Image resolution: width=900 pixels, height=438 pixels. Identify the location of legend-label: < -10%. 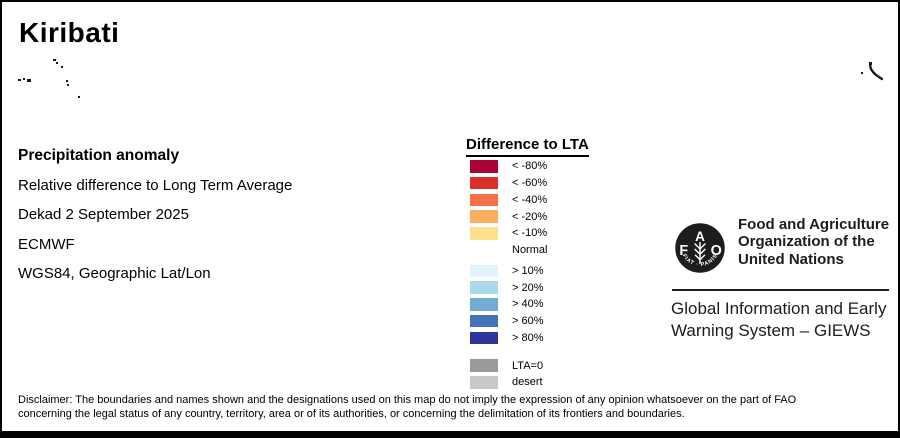
(530, 233).